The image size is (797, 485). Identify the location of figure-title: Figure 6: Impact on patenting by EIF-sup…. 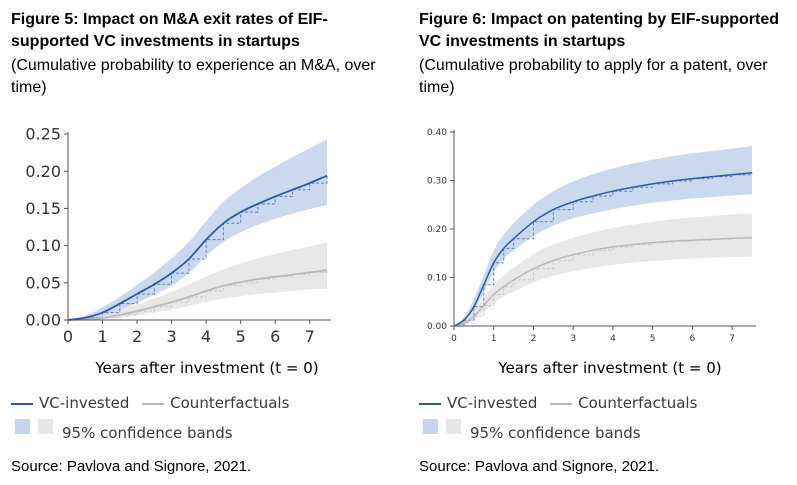
(599, 30).